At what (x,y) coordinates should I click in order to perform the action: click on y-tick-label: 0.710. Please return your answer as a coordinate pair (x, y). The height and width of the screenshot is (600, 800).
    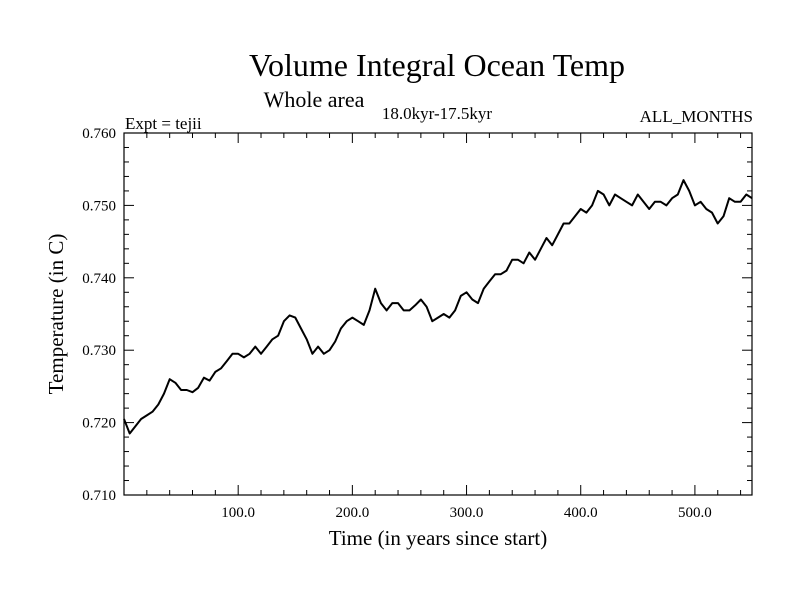
    Looking at the image, I should click on (99, 496).